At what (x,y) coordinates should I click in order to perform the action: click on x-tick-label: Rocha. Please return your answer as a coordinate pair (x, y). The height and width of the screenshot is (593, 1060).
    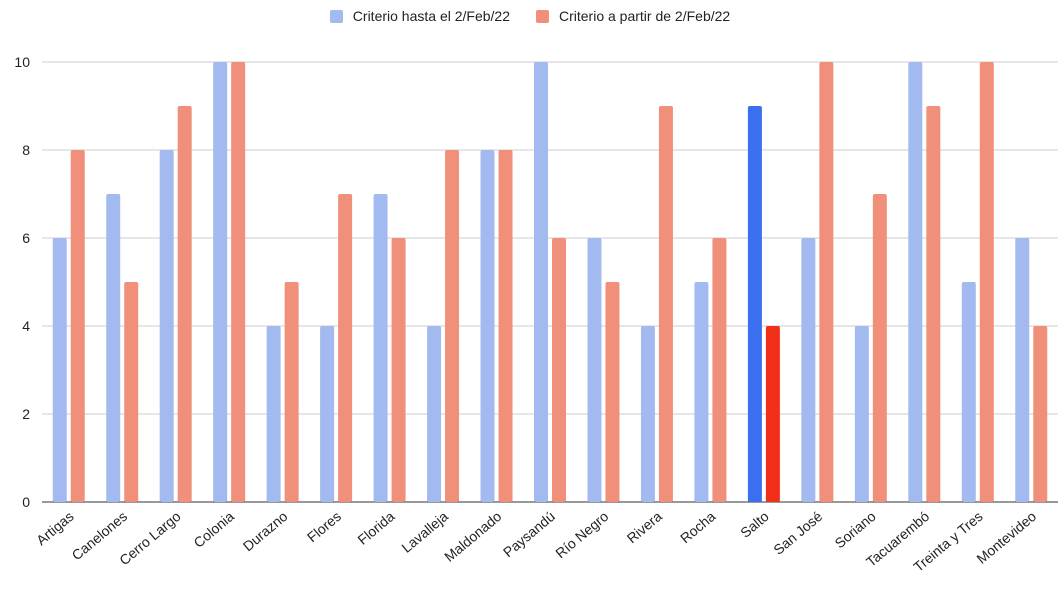
    Looking at the image, I should click on (697, 527).